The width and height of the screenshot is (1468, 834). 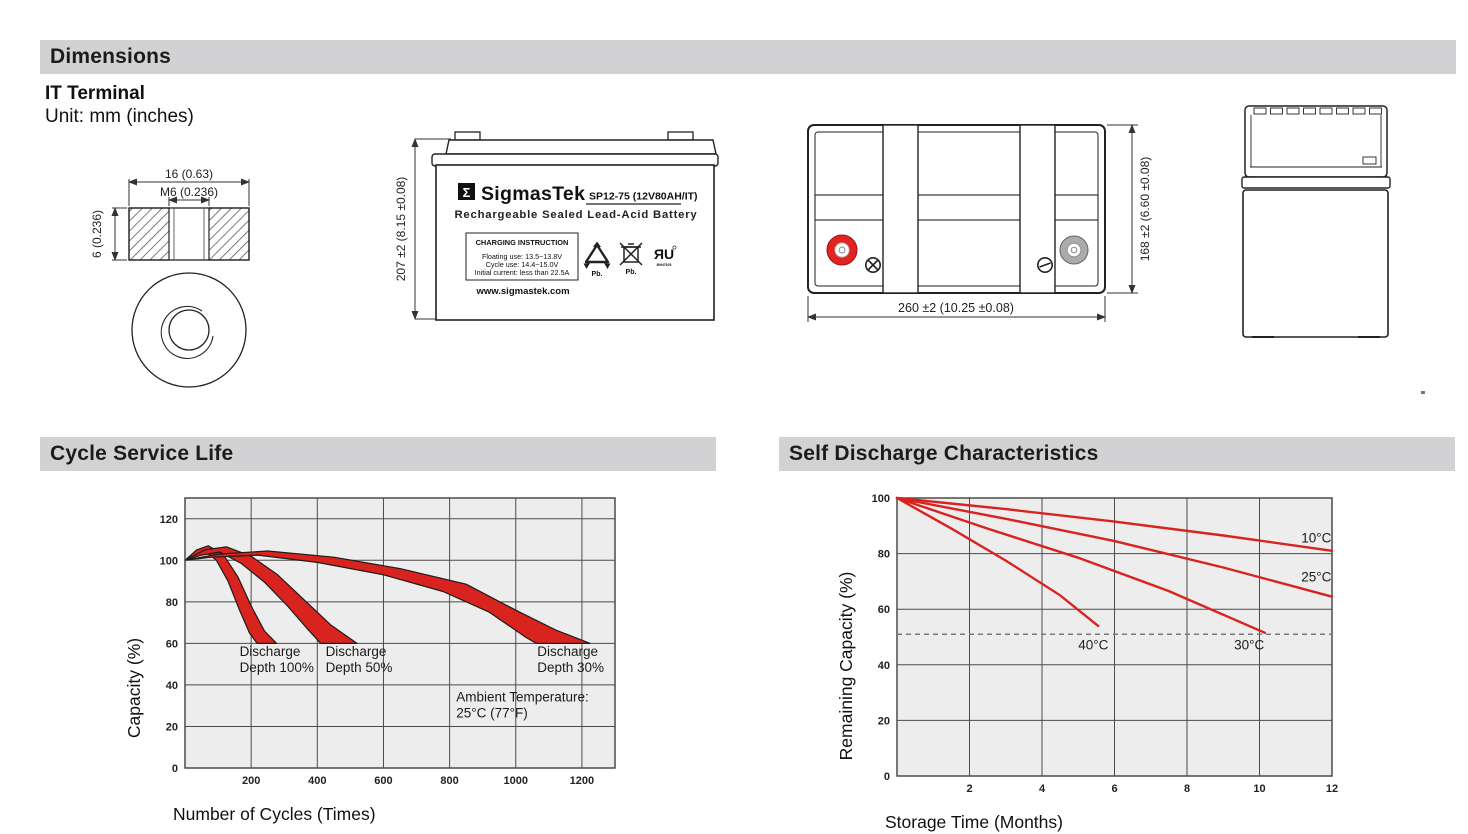 What do you see at coordinates (317, 781) in the screenshot?
I see `svg-text: 400` at bounding box center [317, 781].